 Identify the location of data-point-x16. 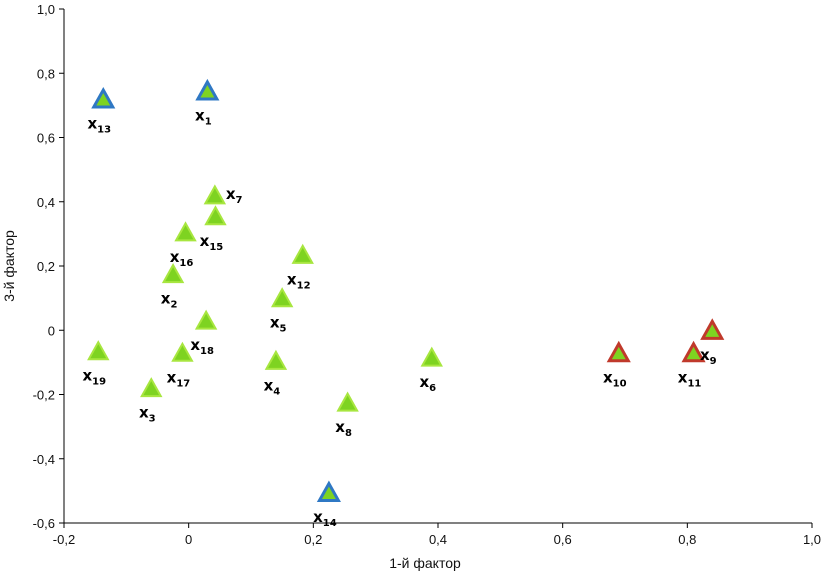
(185, 231).